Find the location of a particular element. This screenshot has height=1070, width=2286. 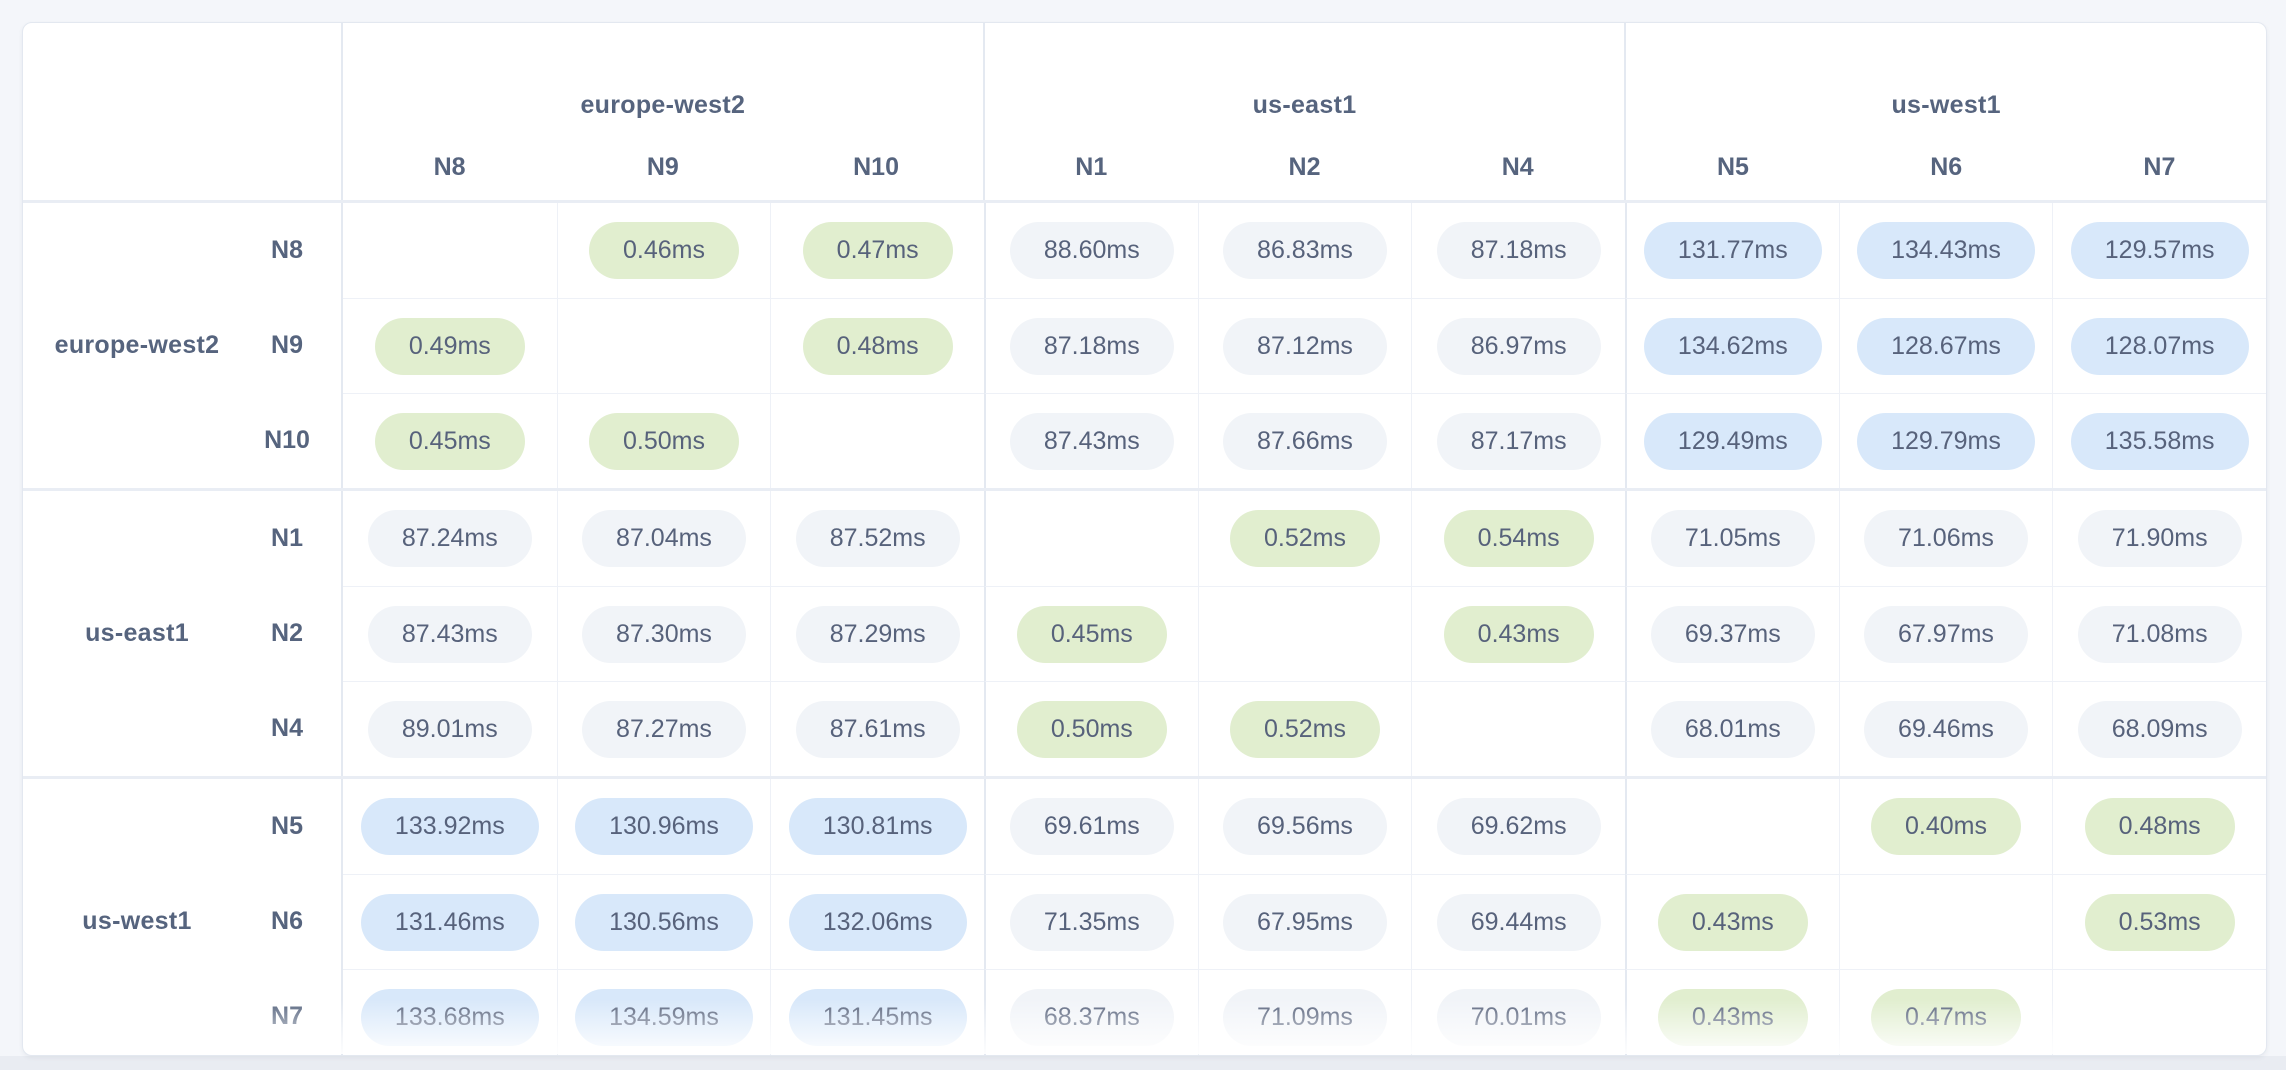

latency-pill: 87.04ms is located at coordinates (664, 538).